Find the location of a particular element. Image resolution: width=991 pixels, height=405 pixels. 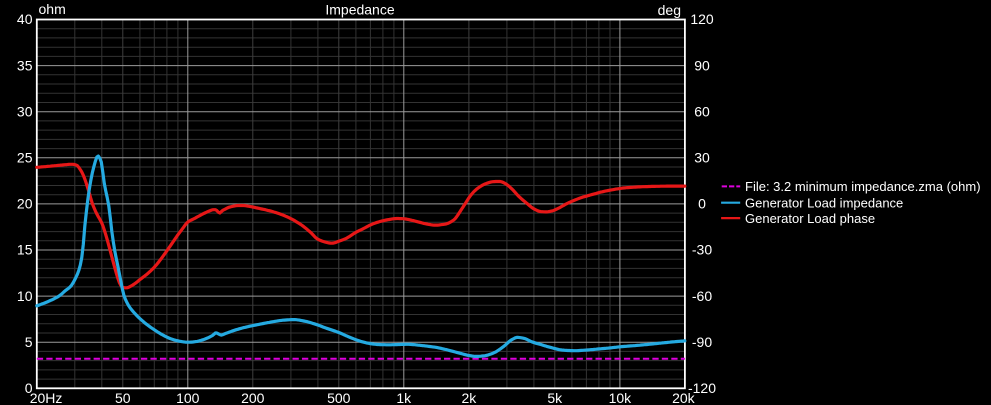

svg-text: deg is located at coordinates (669, 10).